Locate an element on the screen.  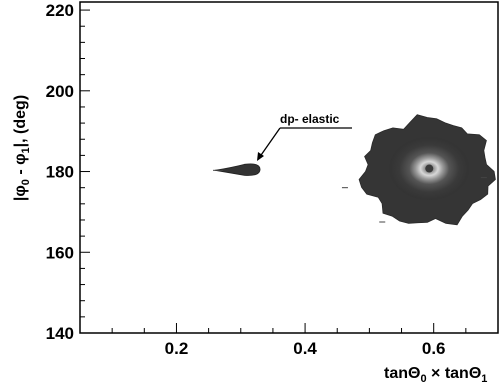
x-axis-ticks: 0.2 0.4 0.6 is located at coordinates (289, 340).